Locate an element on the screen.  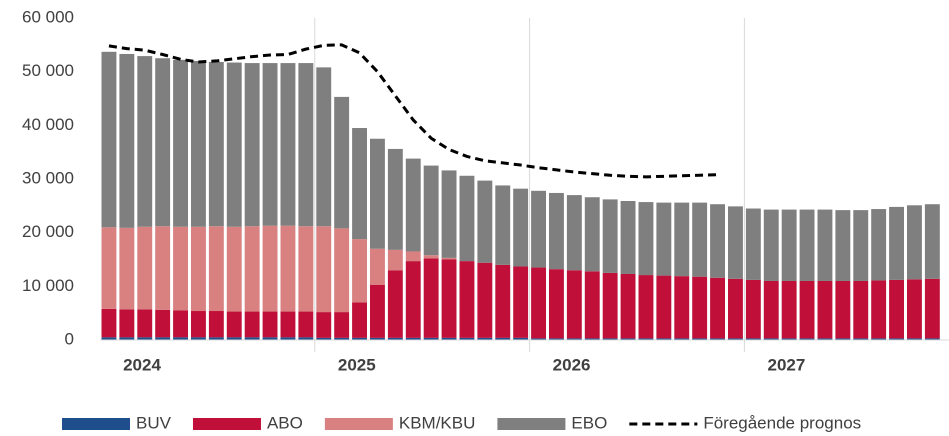
legend-label: BUV is located at coordinates (154, 422).